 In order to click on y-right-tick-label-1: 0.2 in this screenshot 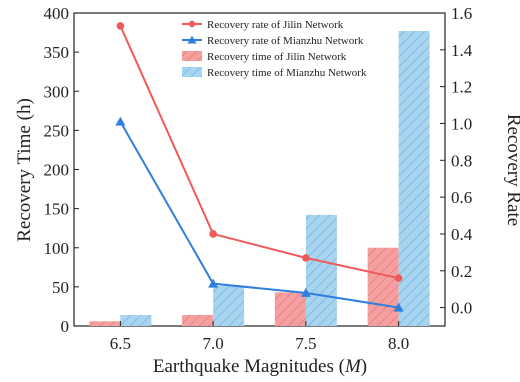, I will do `click(461, 271)`.